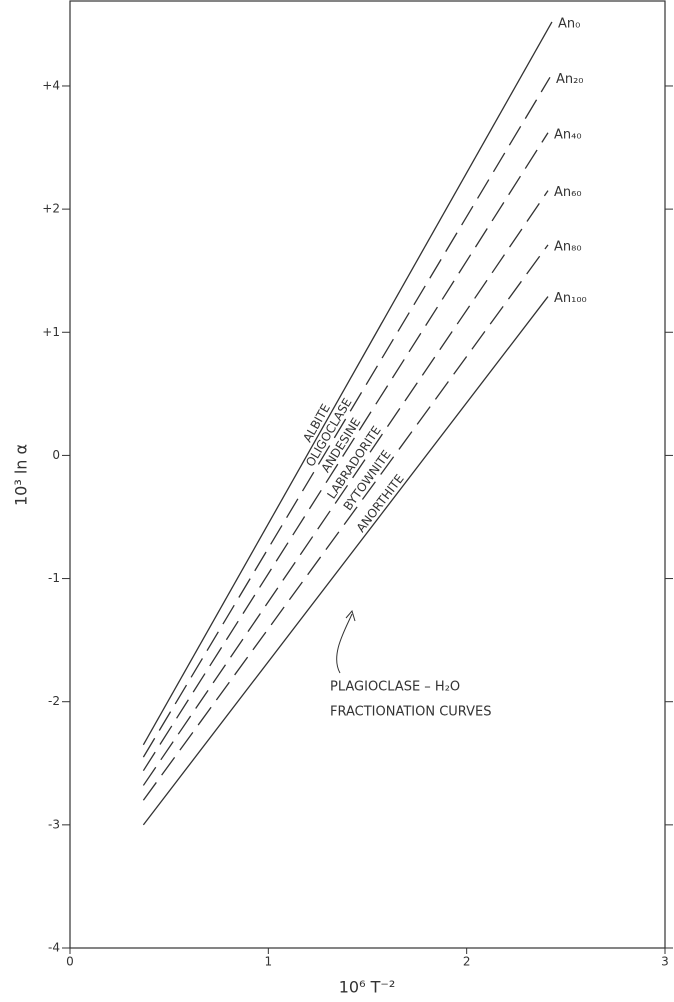 The image size is (674, 1002). I want to click on y-tick-label: -1, so click(54, 578).